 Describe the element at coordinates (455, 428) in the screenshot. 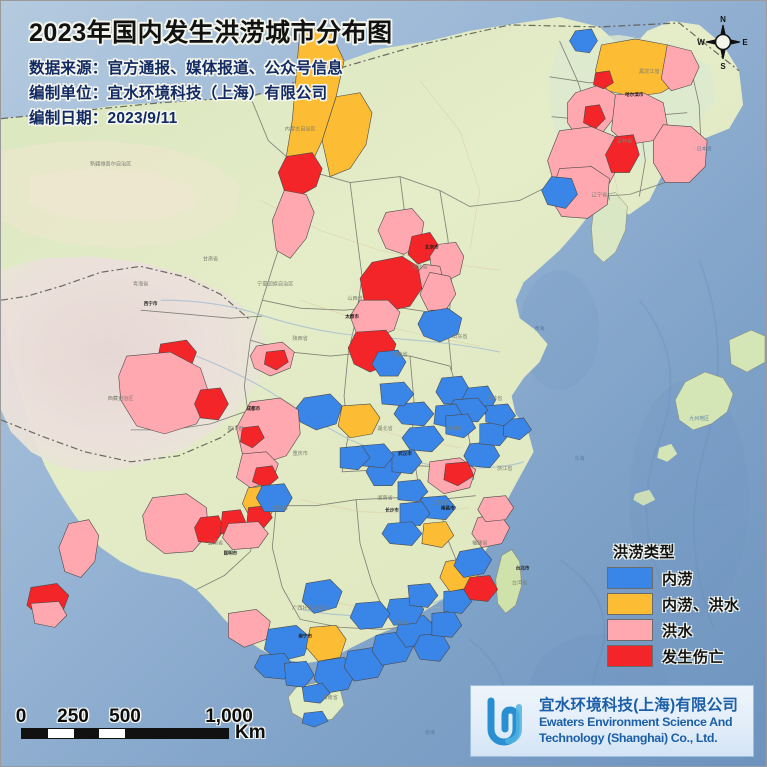

I see `province-label: 安徽省` at that location.